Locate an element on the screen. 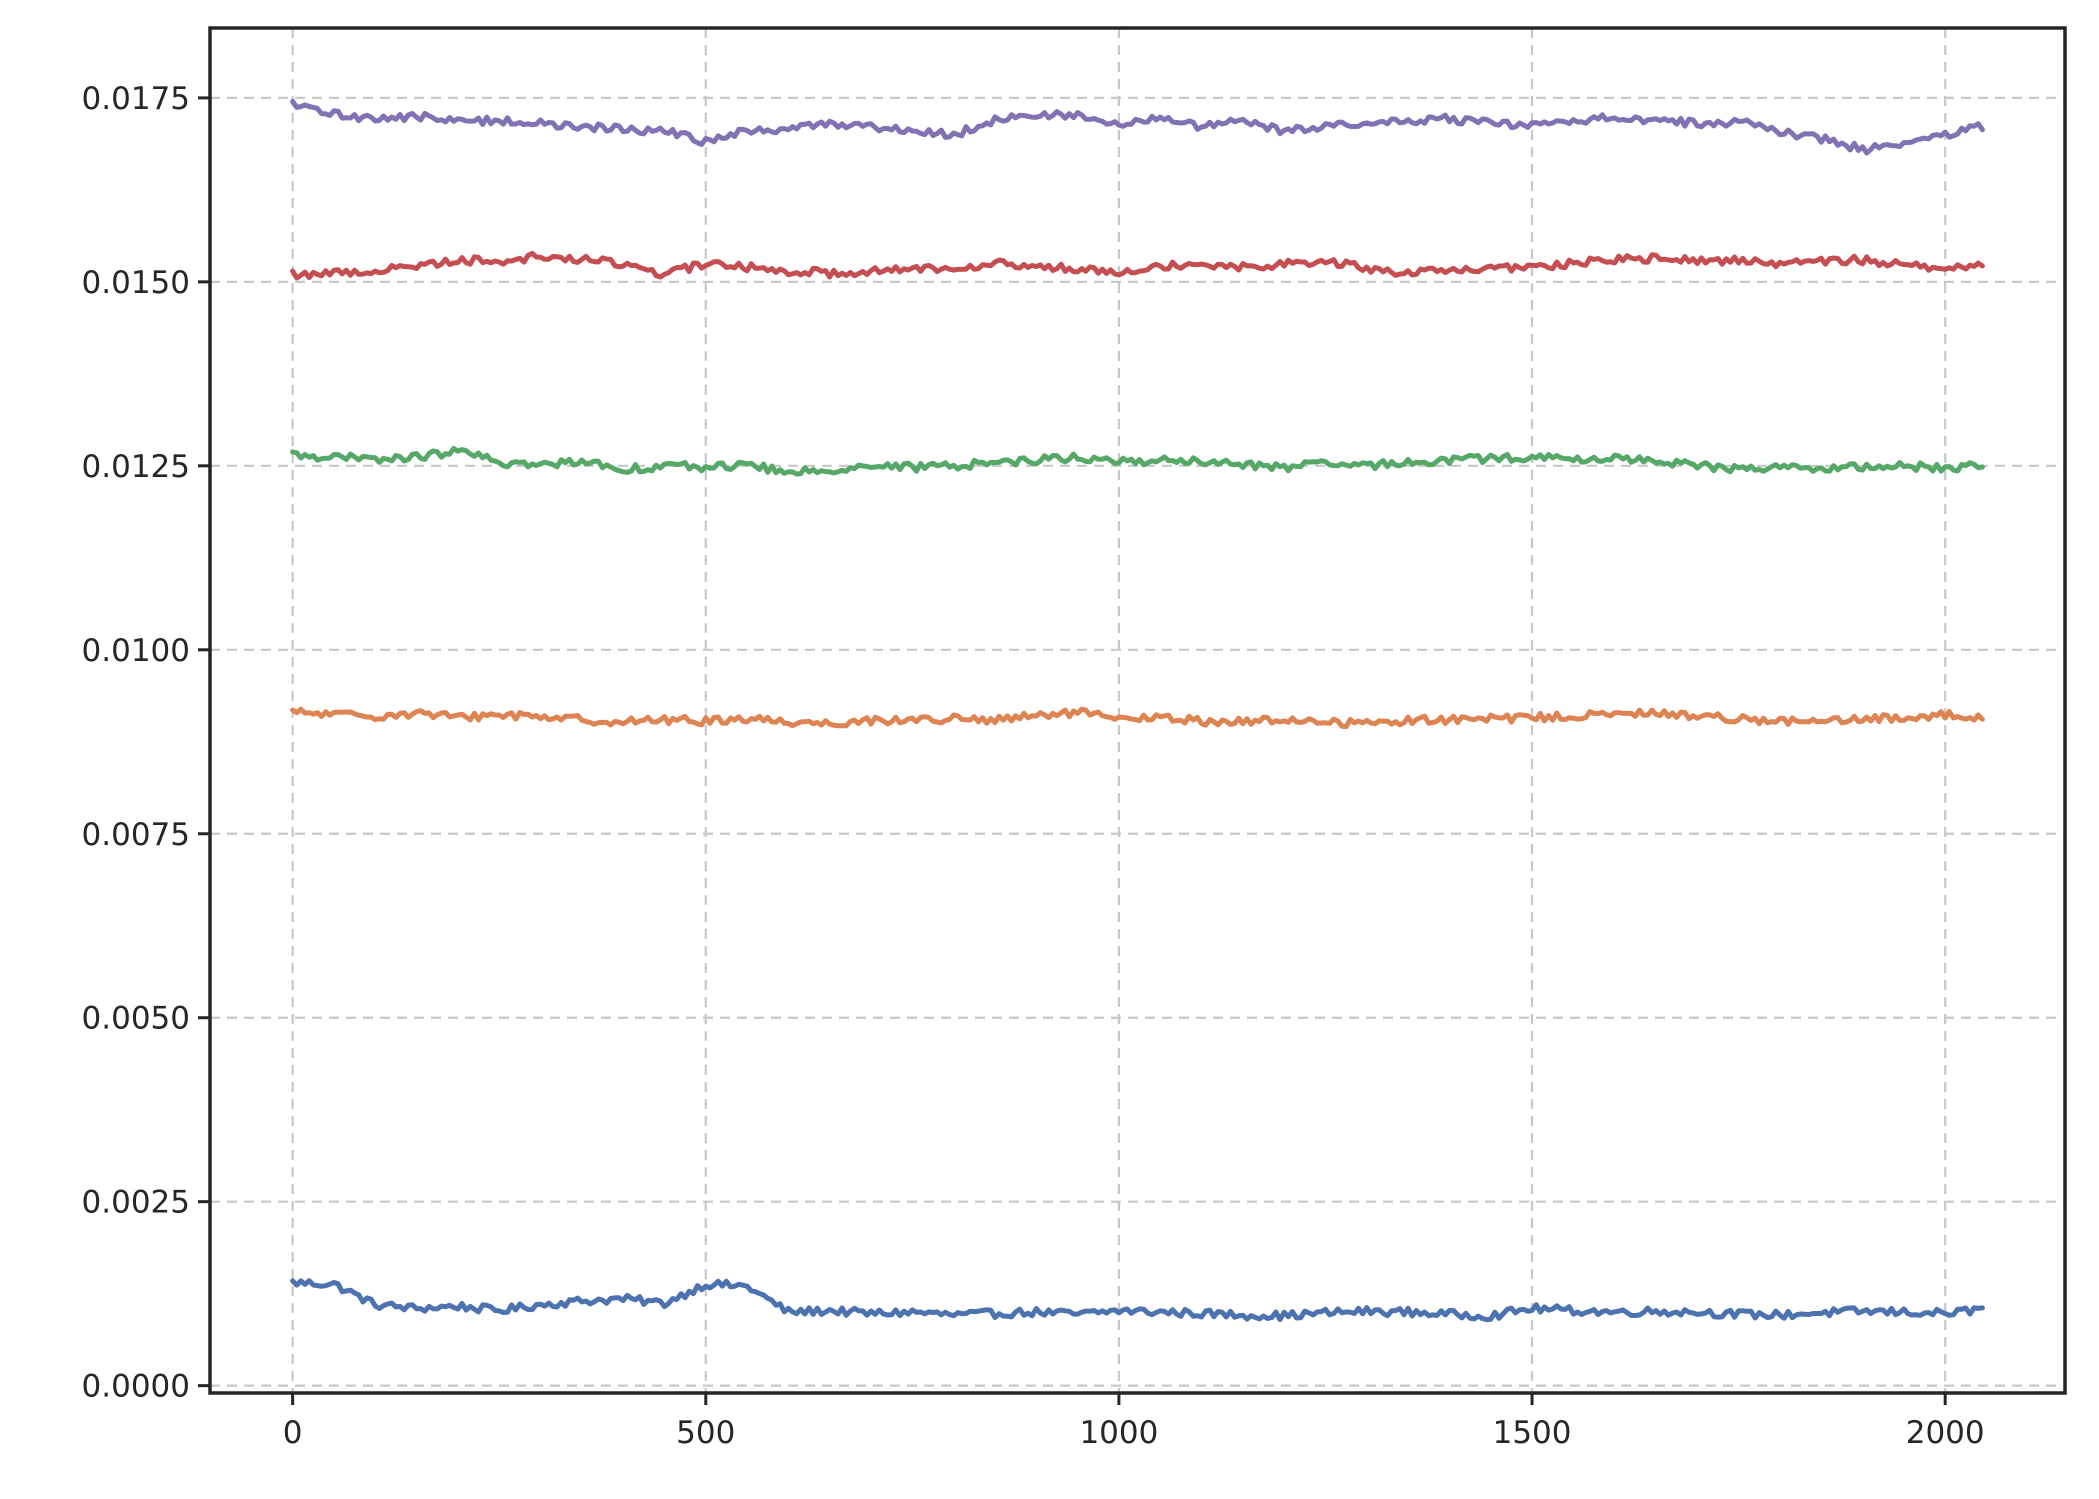 This screenshot has width=2099, height=1499. y-tick-label: 0.0100 is located at coordinates (136, 651).